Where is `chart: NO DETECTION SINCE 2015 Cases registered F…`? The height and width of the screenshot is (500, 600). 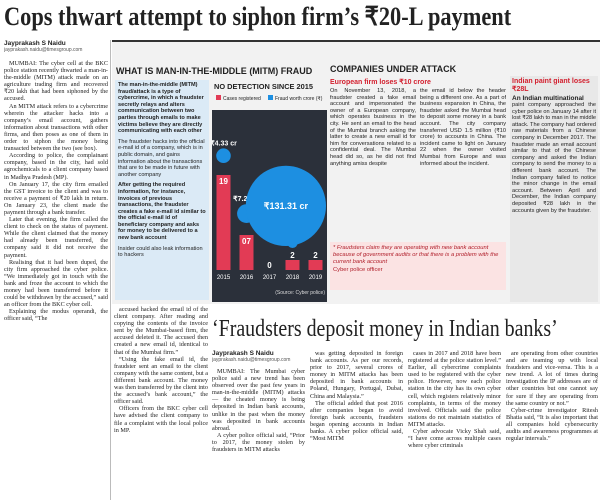
chart: NO DETECTION SINCE 2015 Cases registered F… is located at coordinates (269, 192).